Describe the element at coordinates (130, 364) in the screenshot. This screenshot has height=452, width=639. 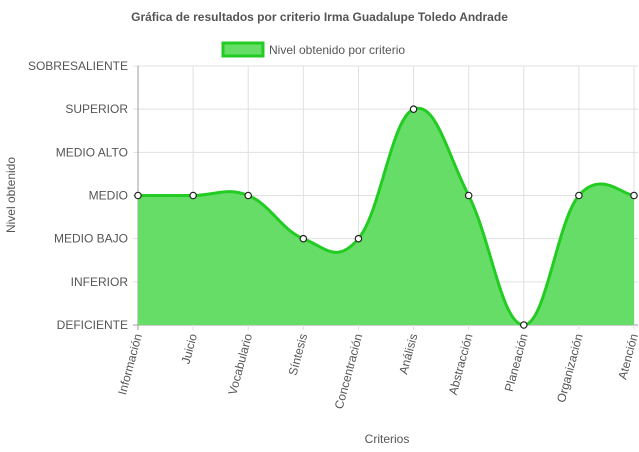
I see `x-tick-label: Información` at that location.